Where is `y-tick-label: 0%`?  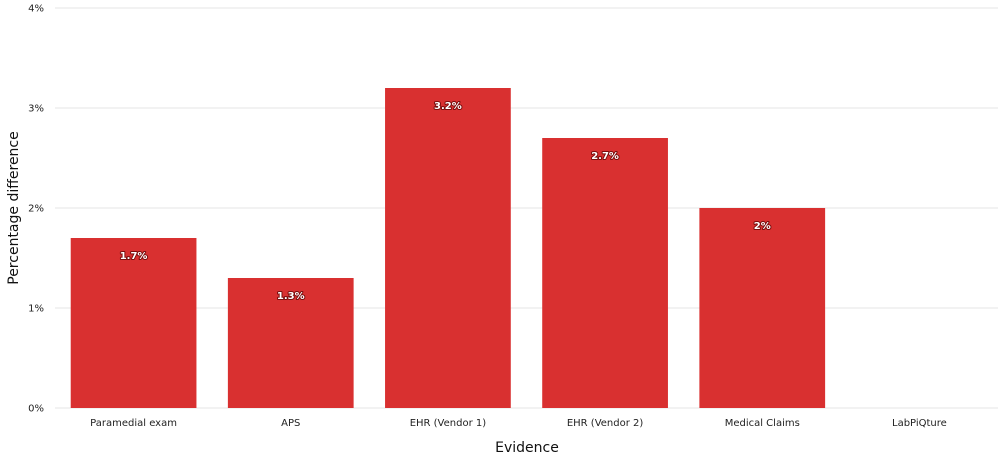
y-tick-label: 0% is located at coordinates (36, 409).